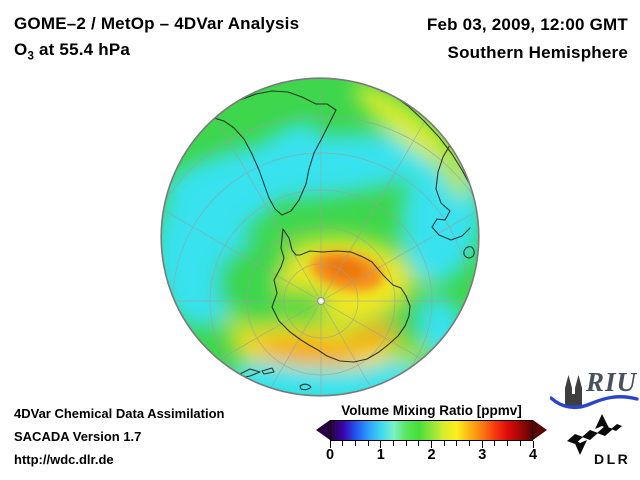 The image size is (640, 480). Describe the element at coordinates (612, 459) in the screenshot. I see `dlr-wordmark: DLR` at that location.